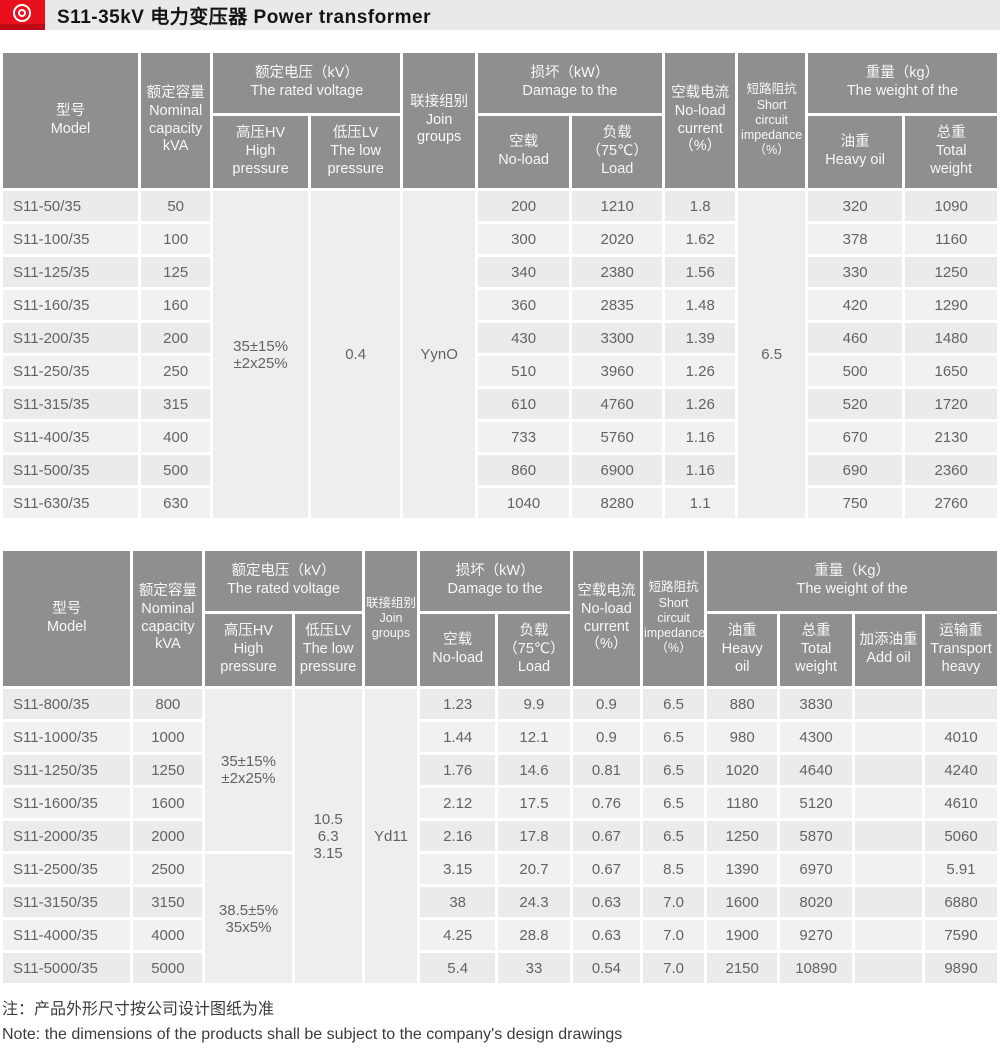 The height and width of the screenshot is (1063, 1000). What do you see at coordinates (700, 272) in the screenshot?
I see `cell-current: 1.56` at bounding box center [700, 272].